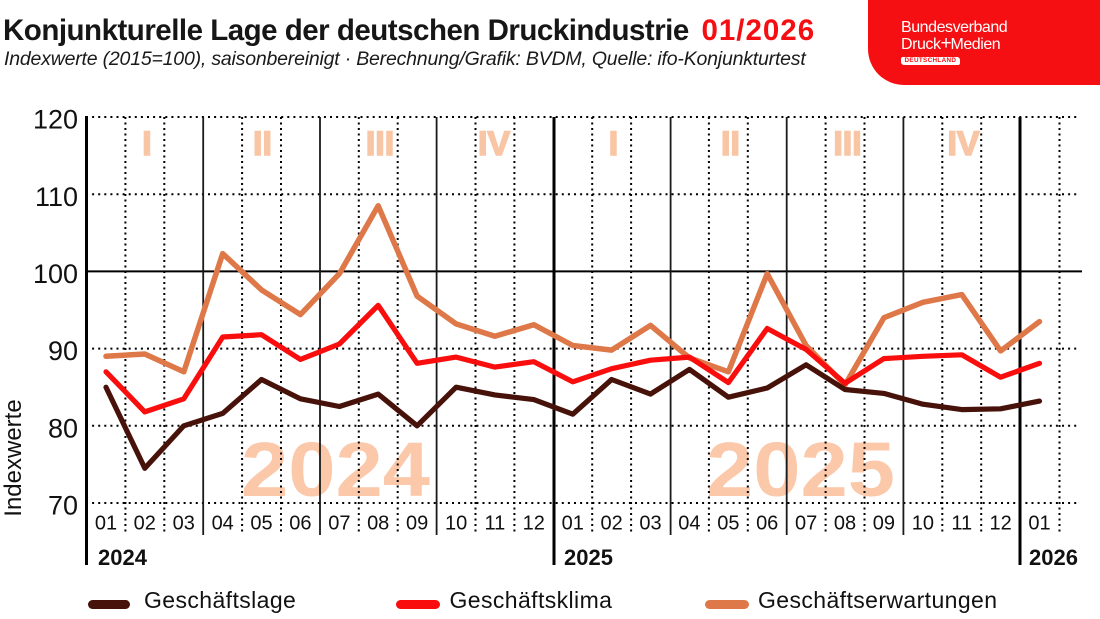 The image size is (1100, 619). I want to click on svg-text: 120, so click(55, 120).